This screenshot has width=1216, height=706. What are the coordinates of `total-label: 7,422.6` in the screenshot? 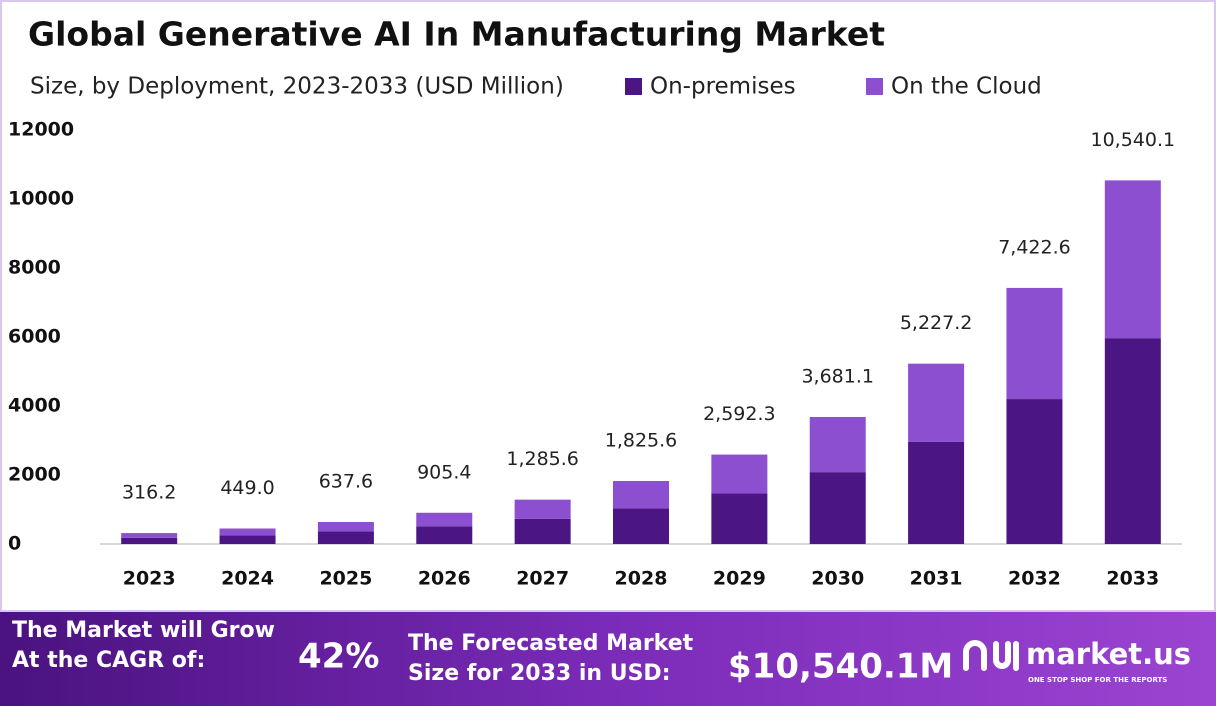 It's located at (1034, 247).